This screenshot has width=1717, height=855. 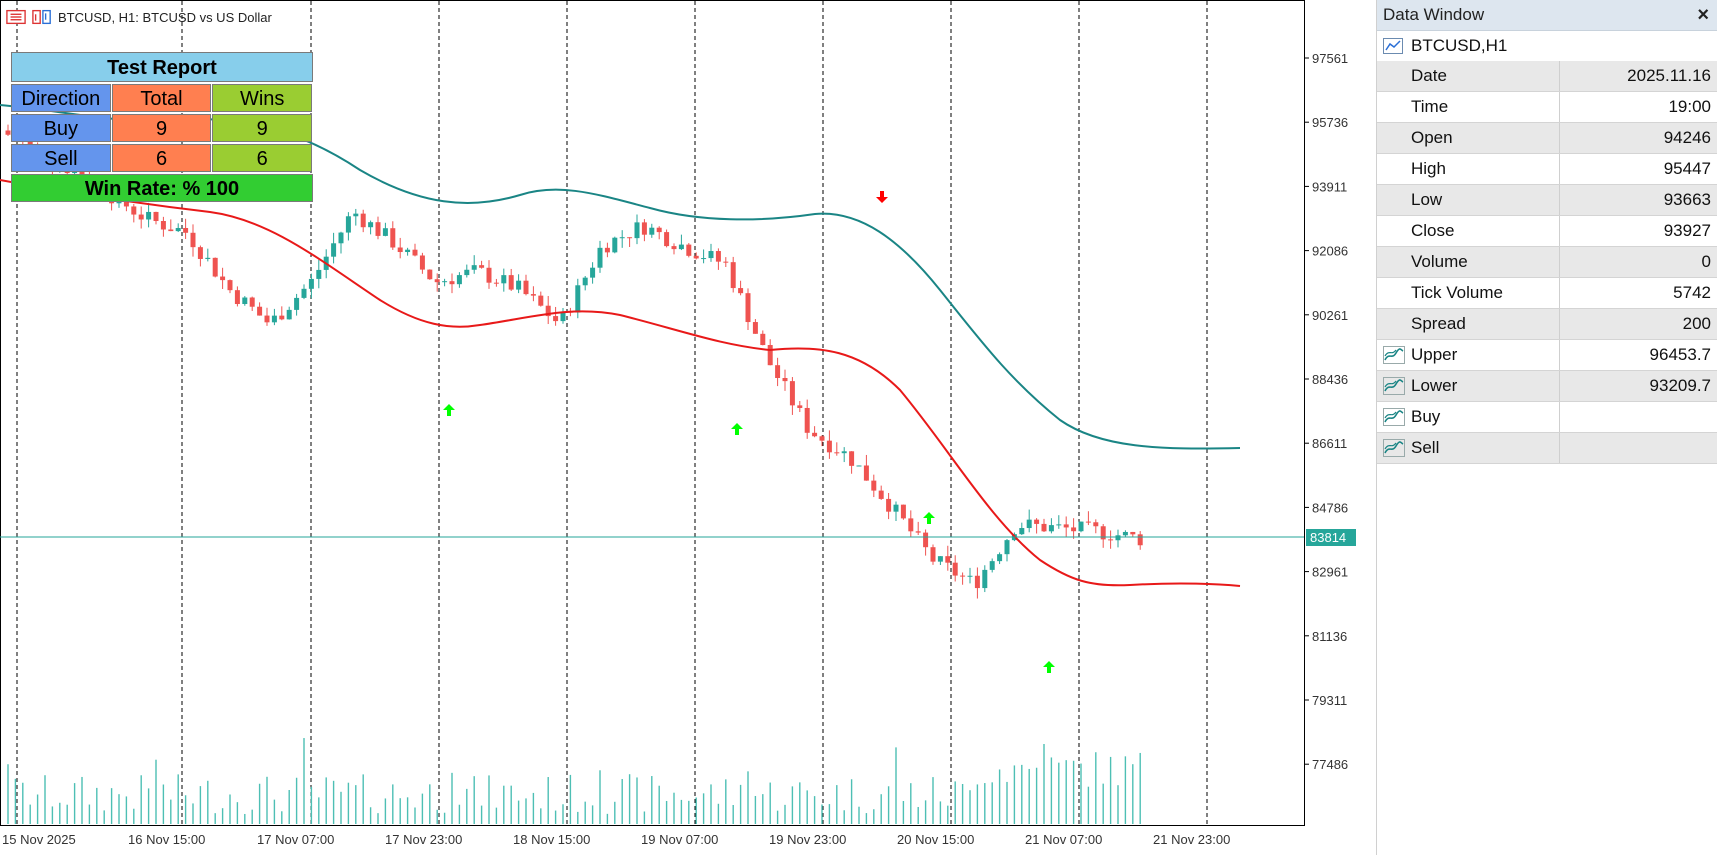 What do you see at coordinates (1425, 447) in the screenshot?
I see `data-window-field-label: Sell` at bounding box center [1425, 447].